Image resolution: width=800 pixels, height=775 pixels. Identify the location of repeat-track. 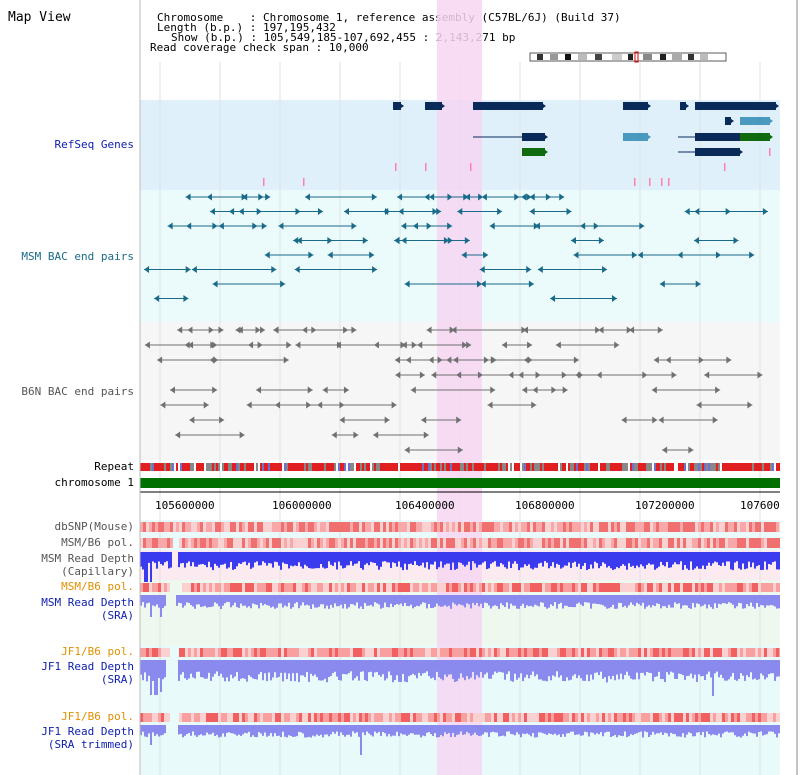
(460, 467).